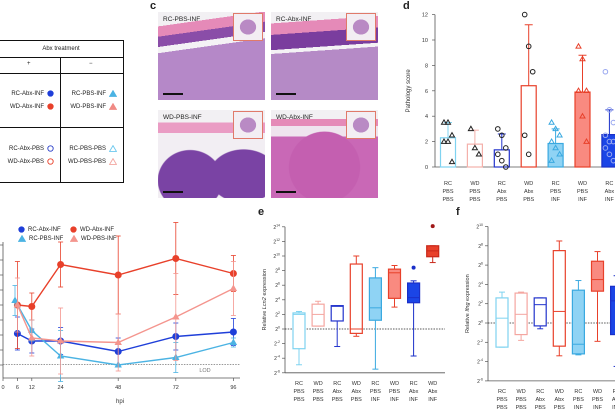 This screenshot has height=410, width=615. I want to click on y-tick-label: 0, so click(426, 168).